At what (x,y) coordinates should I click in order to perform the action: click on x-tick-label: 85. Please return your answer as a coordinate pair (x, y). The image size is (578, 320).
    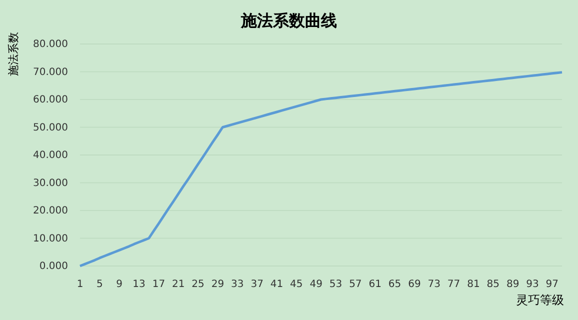
    Looking at the image, I should click on (493, 284).